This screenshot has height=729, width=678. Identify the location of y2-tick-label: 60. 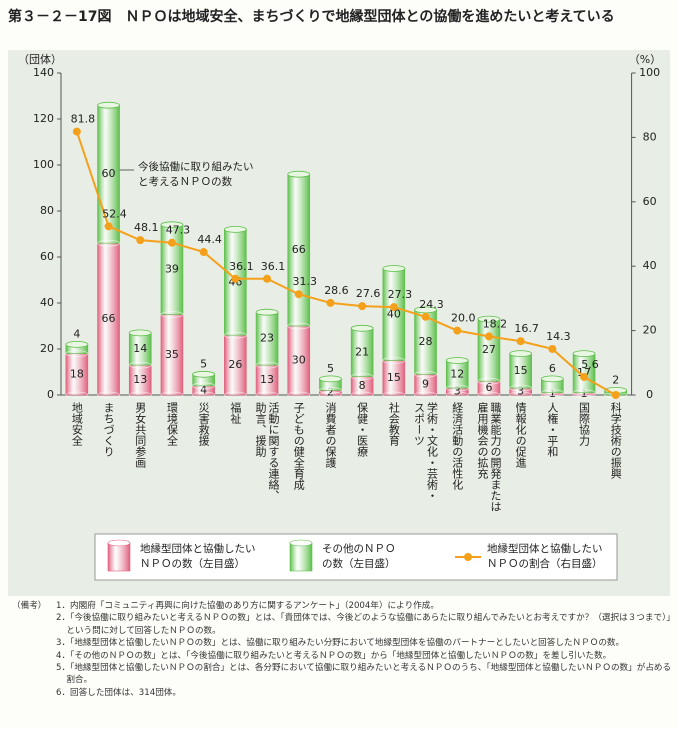
(650, 201).